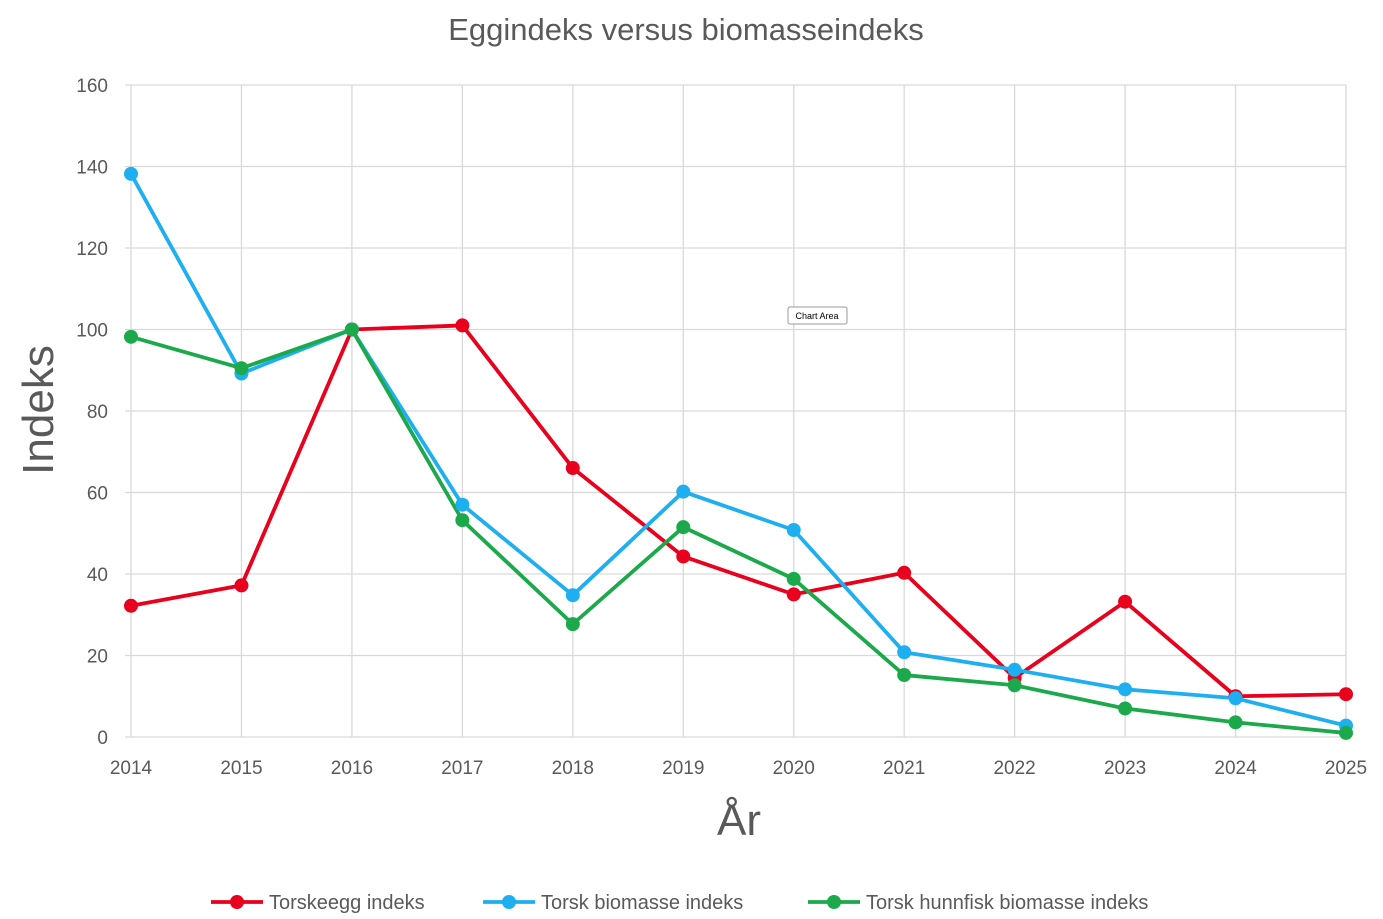 The height and width of the screenshot is (919, 1383). What do you see at coordinates (739, 820) in the screenshot?
I see `x-axis-title: År` at bounding box center [739, 820].